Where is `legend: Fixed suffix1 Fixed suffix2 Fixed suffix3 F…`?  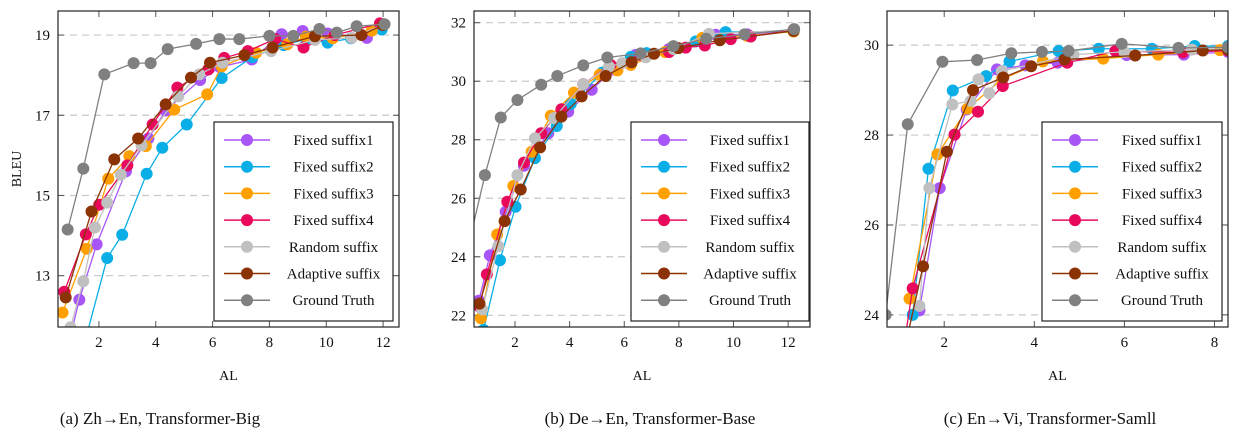
legend: Fixed suffix1 Fixed suffix2 Fixed suffix3 F… is located at coordinates (1132, 221).